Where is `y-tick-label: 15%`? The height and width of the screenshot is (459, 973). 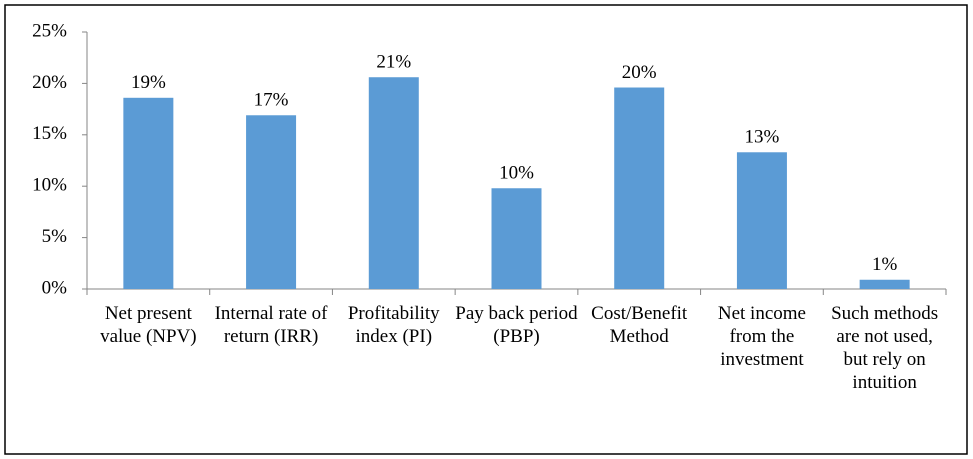 y-tick-label: 15% is located at coordinates (49, 133).